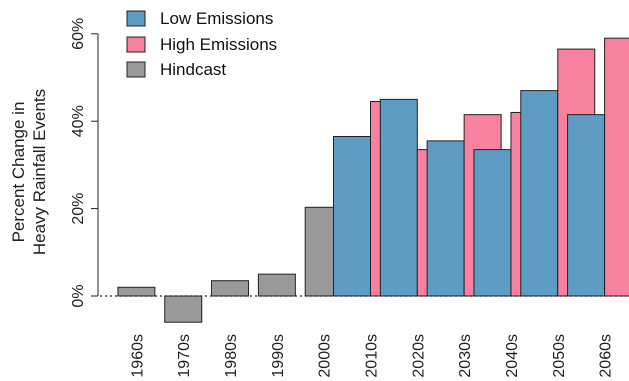 The width and height of the screenshot is (629, 381). Describe the element at coordinates (231, 356) in the screenshot. I see `x-tick-label: 1980s` at that location.